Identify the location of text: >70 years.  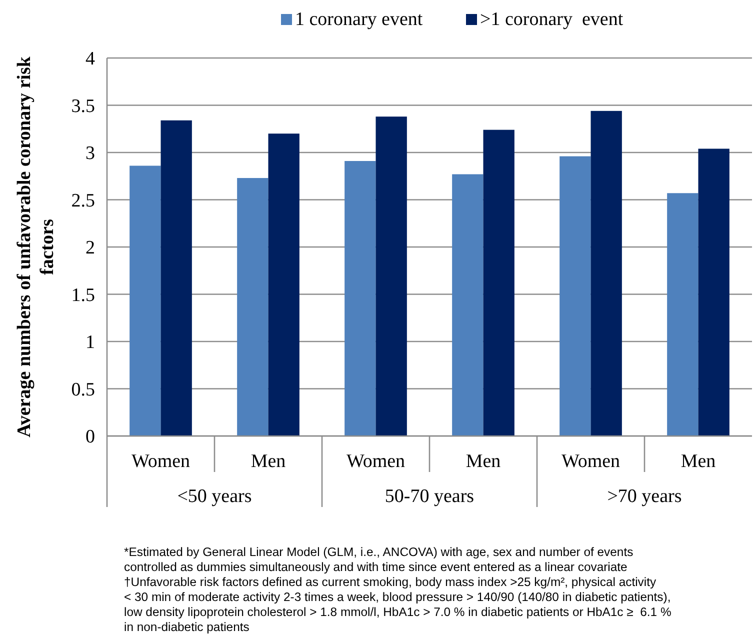
(644, 496).